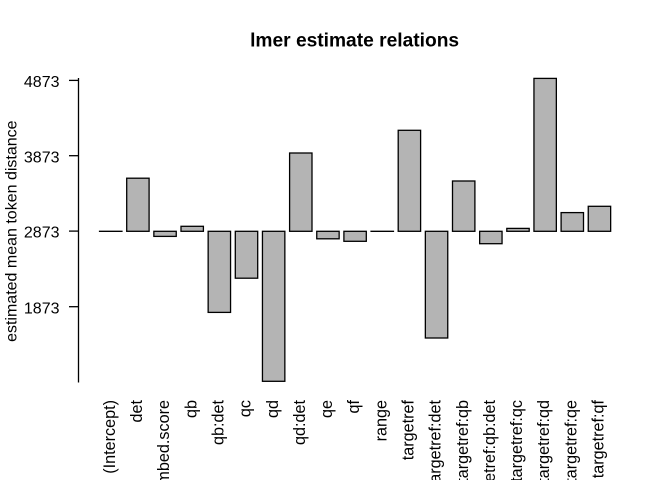  Describe the element at coordinates (463, 440) in the screenshot. I see `svg-text: targetref:qb` at that location.